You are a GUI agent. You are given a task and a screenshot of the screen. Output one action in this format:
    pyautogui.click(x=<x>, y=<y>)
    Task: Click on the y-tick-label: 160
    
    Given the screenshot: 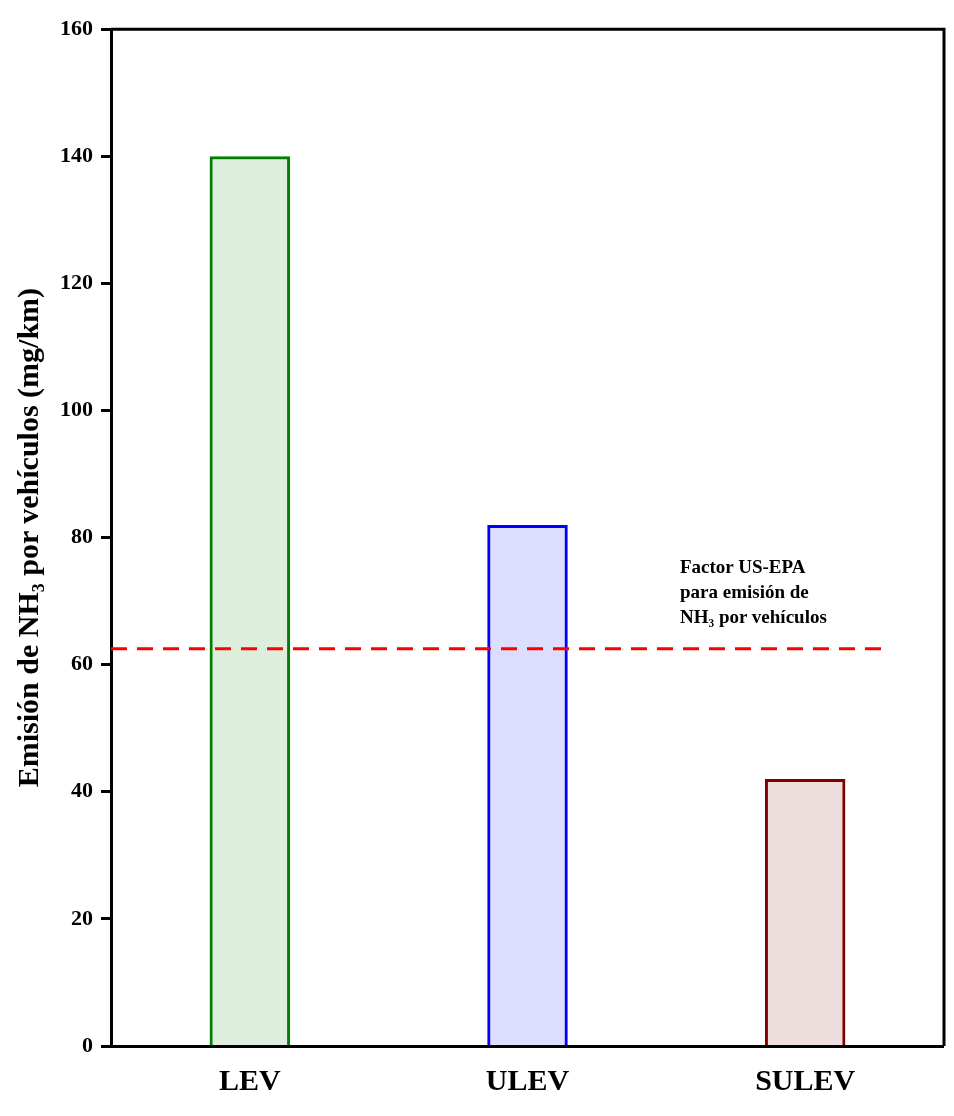 What is the action you would take?
    pyautogui.click(x=76, y=27)
    